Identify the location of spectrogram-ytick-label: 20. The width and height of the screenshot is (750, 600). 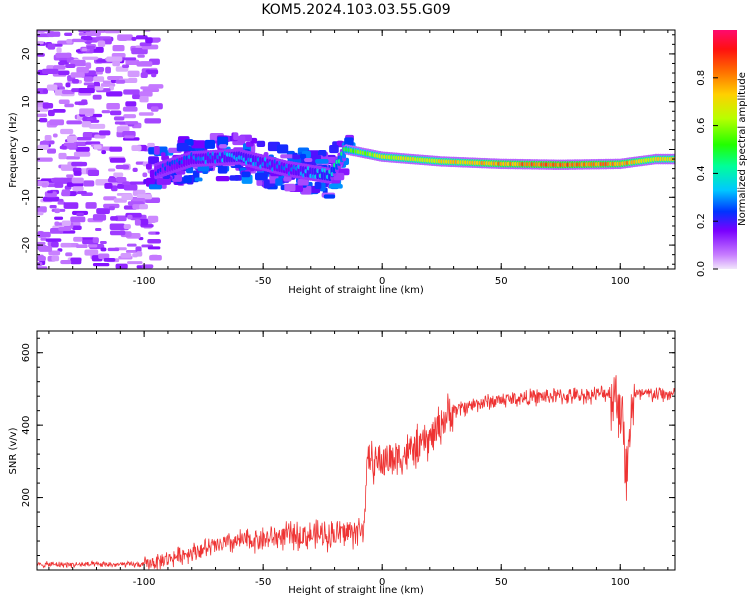
(26, 54).